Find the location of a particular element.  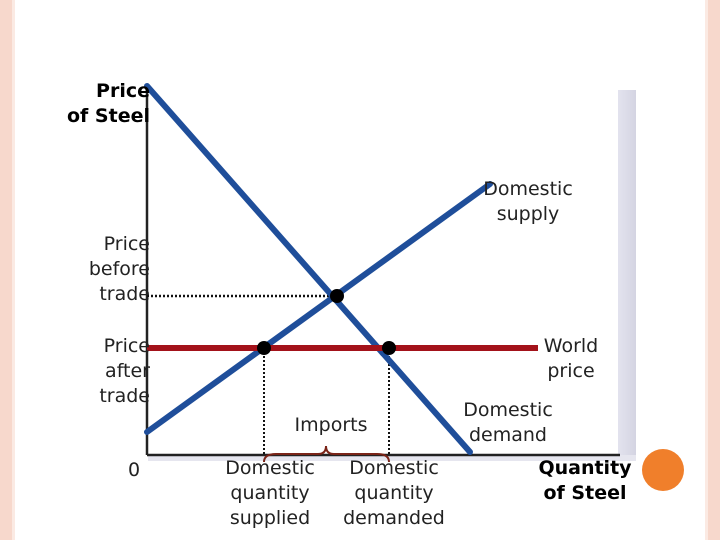

domestic-supply-label-line2: supply is located at coordinates (528, 214).